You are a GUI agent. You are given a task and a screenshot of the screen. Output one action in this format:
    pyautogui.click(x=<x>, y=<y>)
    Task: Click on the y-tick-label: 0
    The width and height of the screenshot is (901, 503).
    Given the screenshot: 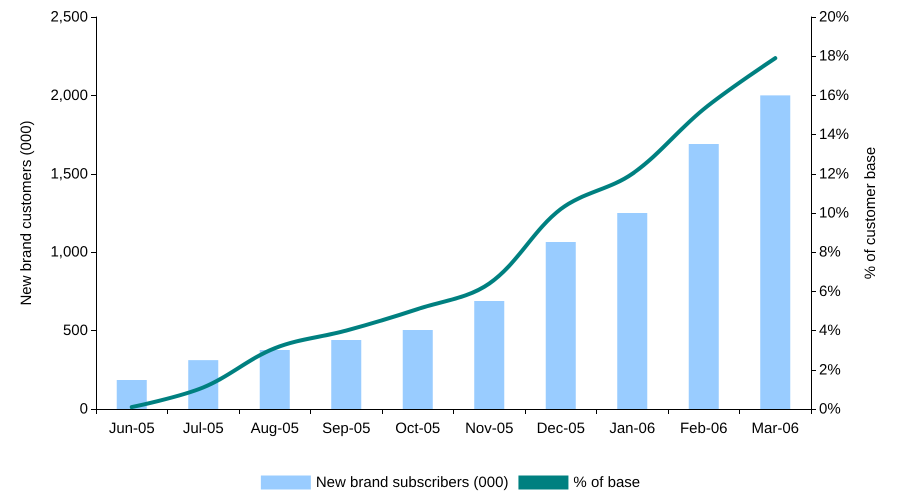 What is the action you would take?
    pyautogui.click(x=84, y=409)
    